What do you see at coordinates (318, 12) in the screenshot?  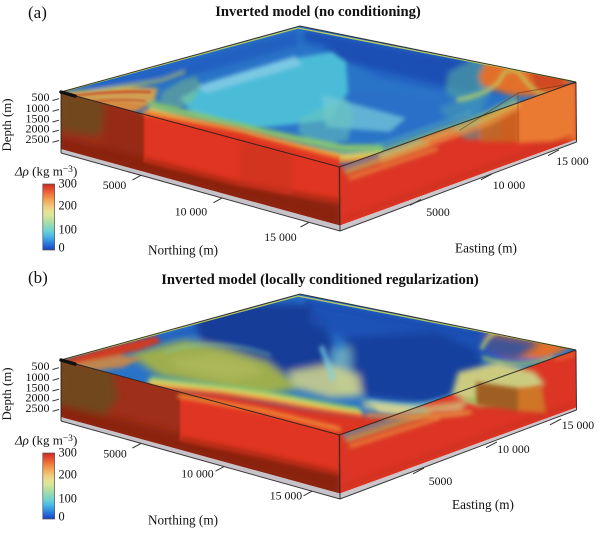 I see `svg-text:Inverted model (no conditionin: Inverted model (no conditioning)` at bounding box center [318, 12].